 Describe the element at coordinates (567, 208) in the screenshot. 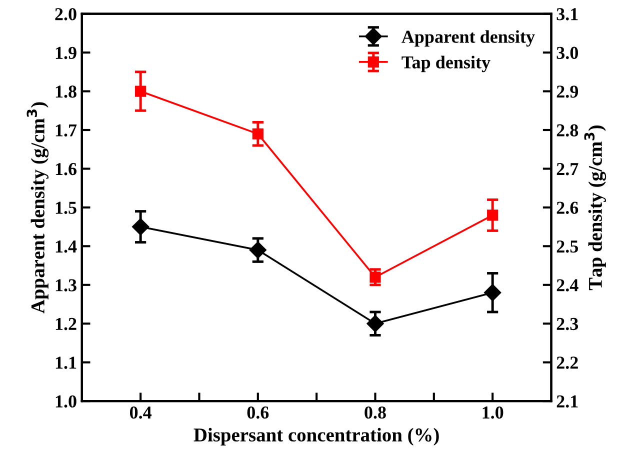

I see `y2-tick-label: 2.6` at that location.